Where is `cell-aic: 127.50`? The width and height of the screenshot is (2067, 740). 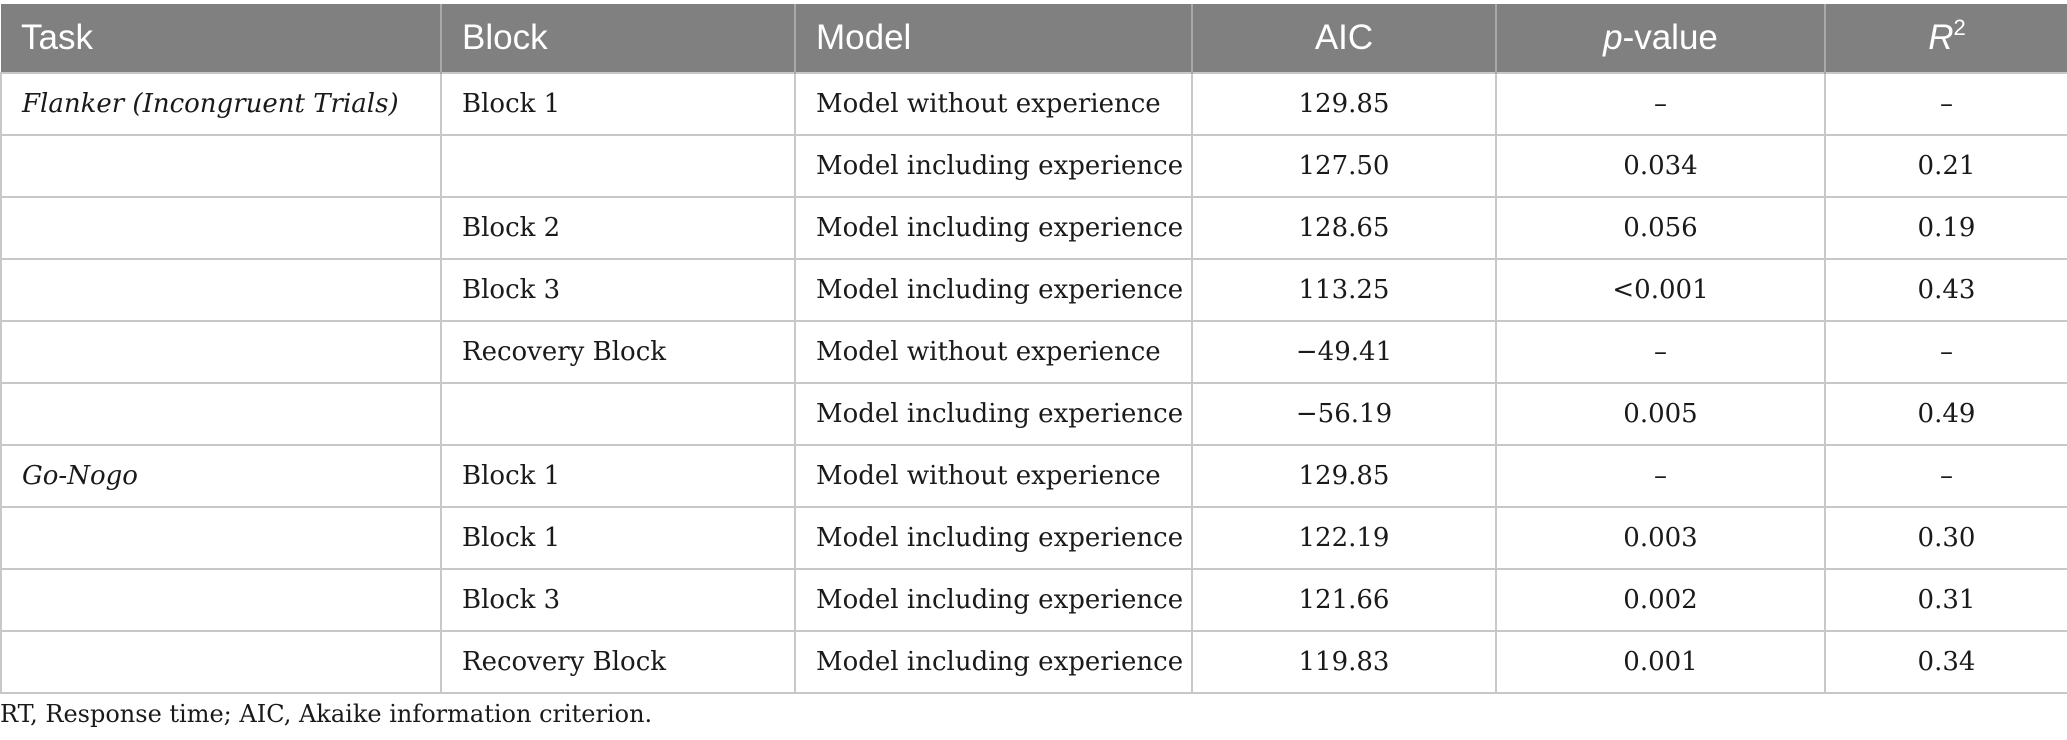
cell-aic: 127.50 is located at coordinates (1344, 166).